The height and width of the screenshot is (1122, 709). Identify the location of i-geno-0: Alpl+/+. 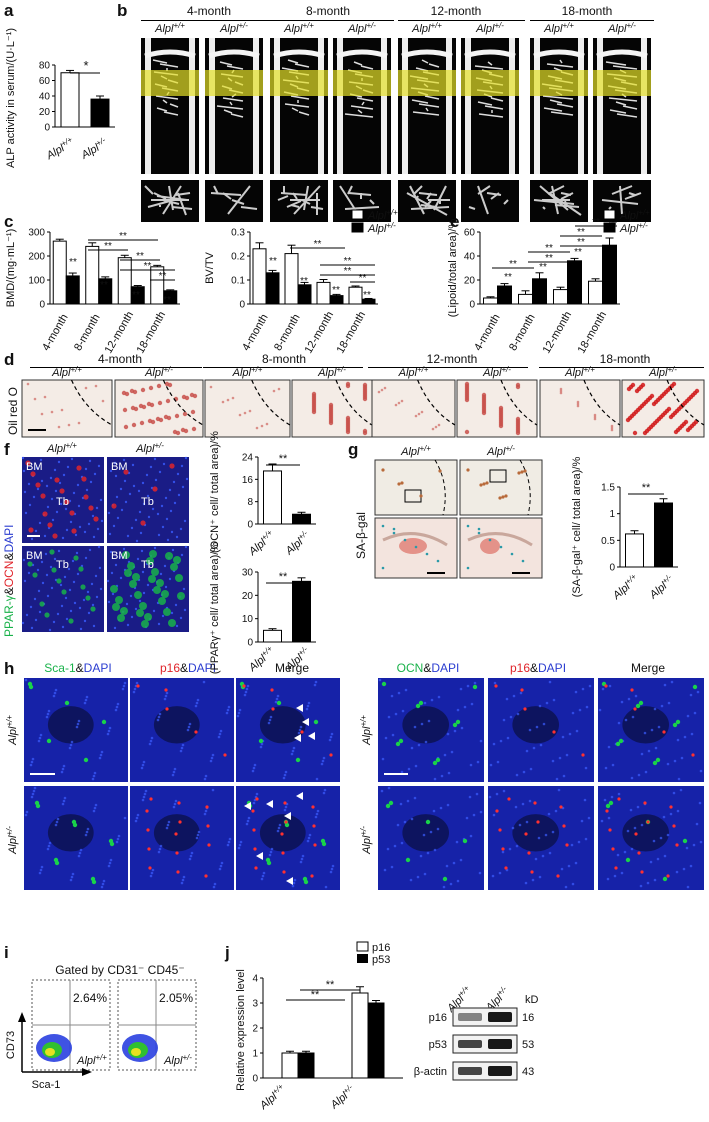
(91, 1060).